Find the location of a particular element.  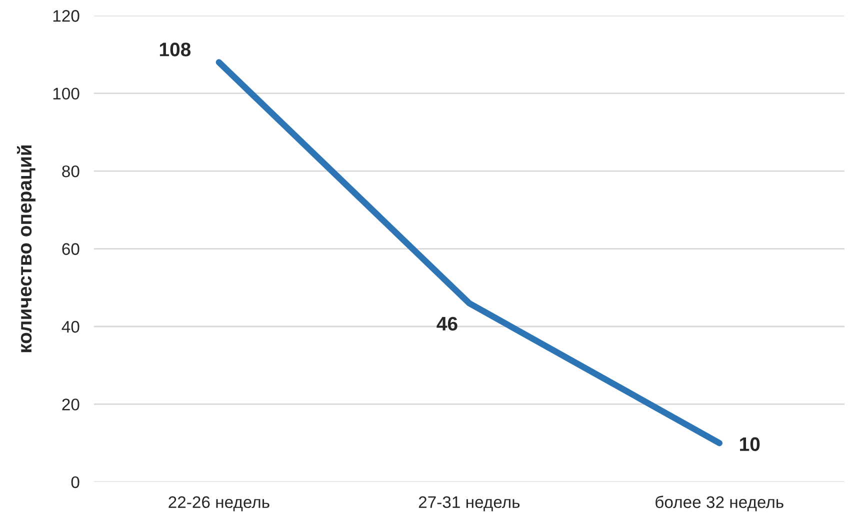

y-axis-title: количество операций is located at coordinates (26, 248).